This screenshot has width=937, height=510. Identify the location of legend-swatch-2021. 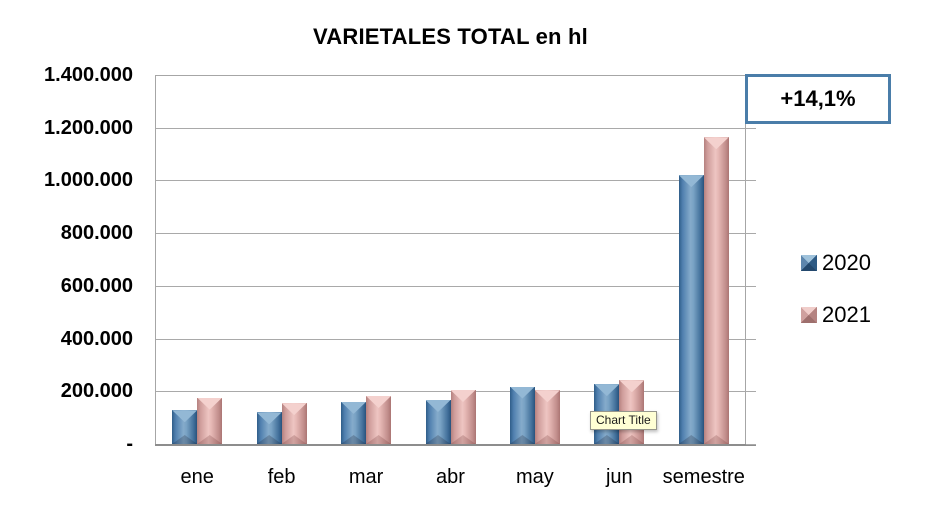
(809, 315).